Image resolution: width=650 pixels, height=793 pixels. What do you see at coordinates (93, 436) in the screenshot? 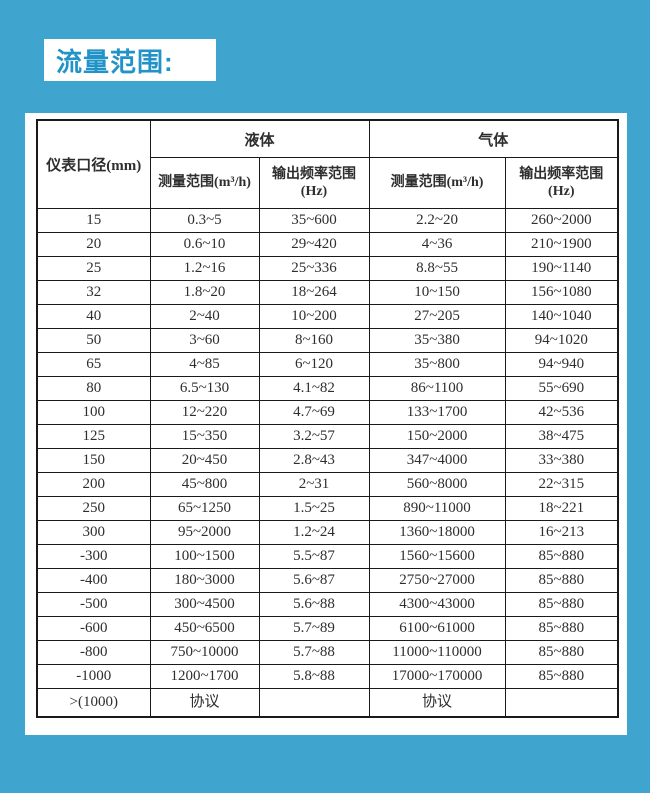
I see `table-cell: 125` at bounding box center [93, 436].